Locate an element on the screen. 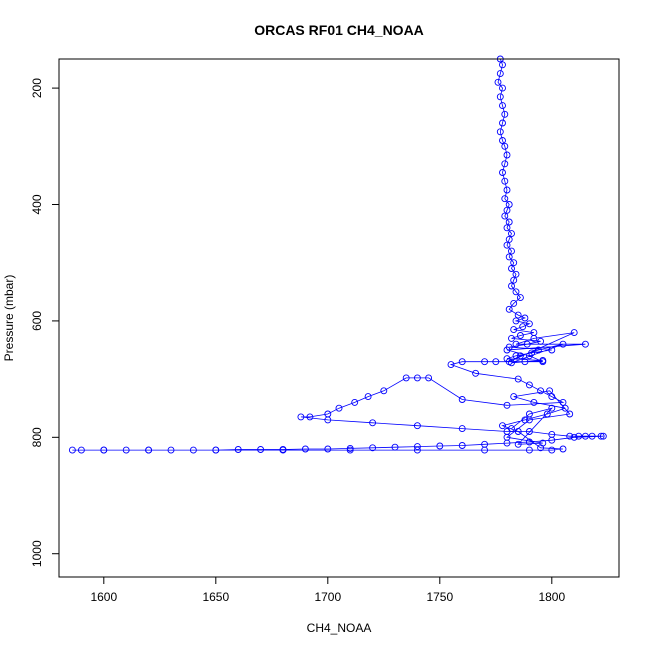 The width and height of the screenshot is (650, 650). y-tick-label: 400 is located at coordinates (37, 204).